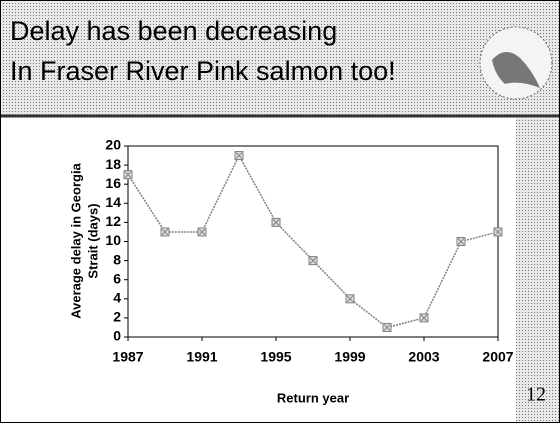 This screenshot has height=423, width=560. What do you see at coordinates (516, 63) in the screenshot?
I see `logo` at bounding box center [516, 63].